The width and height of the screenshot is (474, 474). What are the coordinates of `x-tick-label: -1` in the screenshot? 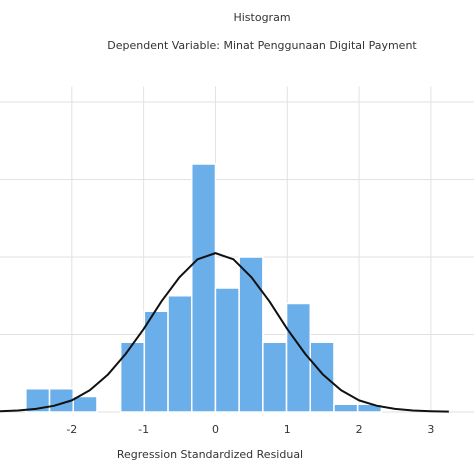 It's located at (143, 429).